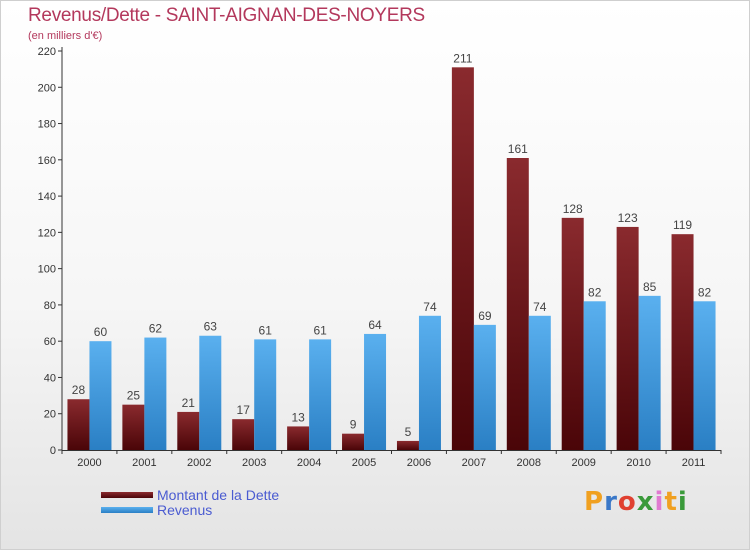  Describe the element at coordinates (627, 502) in the screenshot. I see `logo-letter: o` at that location.